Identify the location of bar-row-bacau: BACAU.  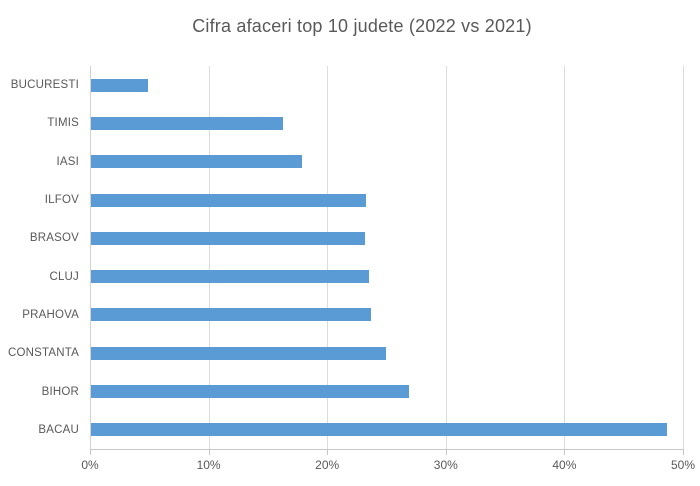
(361, 430).